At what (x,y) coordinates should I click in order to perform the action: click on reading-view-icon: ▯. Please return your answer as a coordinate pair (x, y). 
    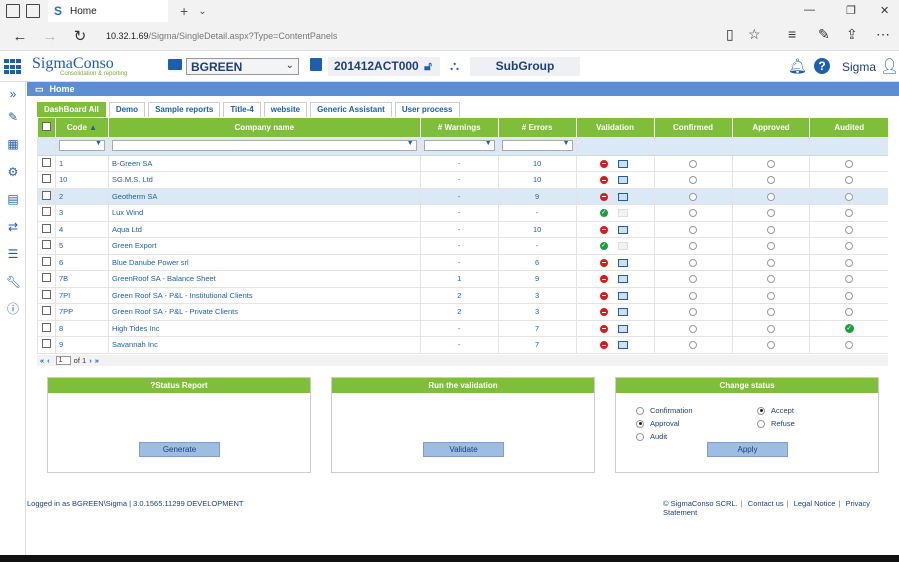
    Looking at the image, I should click on (730, 34).